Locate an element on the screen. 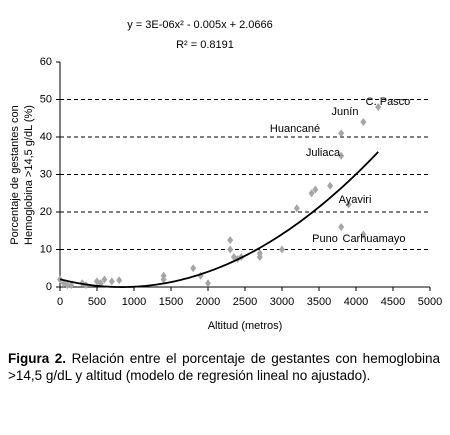 Image resolution: width=450 pixels, height=435 pixels. y-tick-label: 0 is located at coordinates (49, 287).